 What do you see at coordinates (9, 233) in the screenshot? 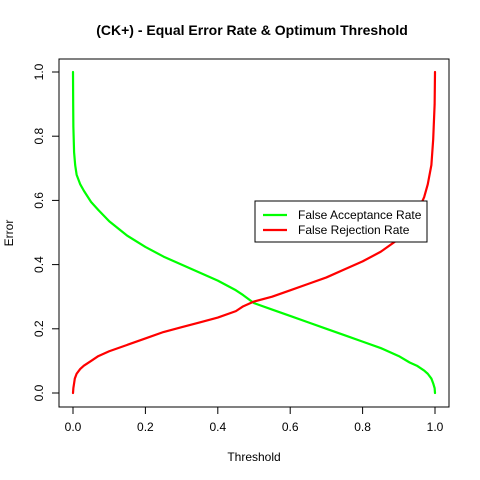
I see `y-axis-label: Error` at bounding box center [9, 233].